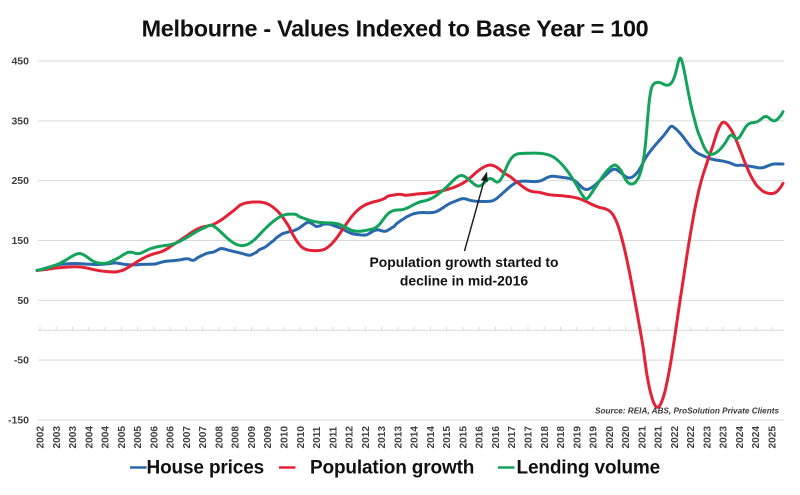  Describe the element at coordinates (21, 361) in the screenshot. I see `svg-text: -50` at that location.